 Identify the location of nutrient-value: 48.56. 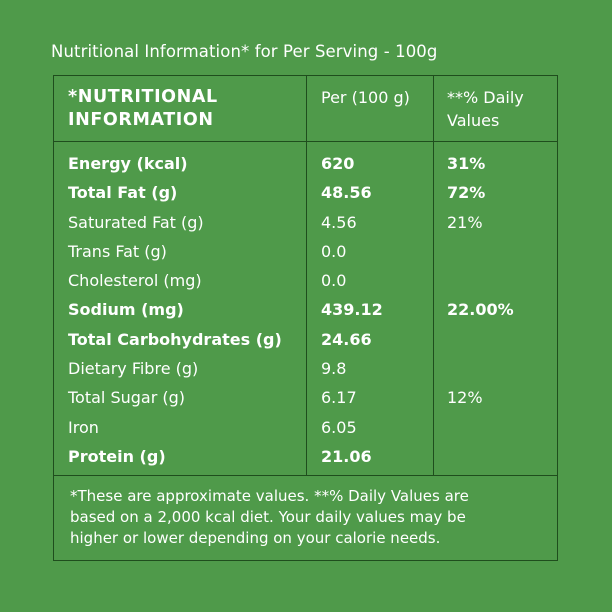
(346, 193).